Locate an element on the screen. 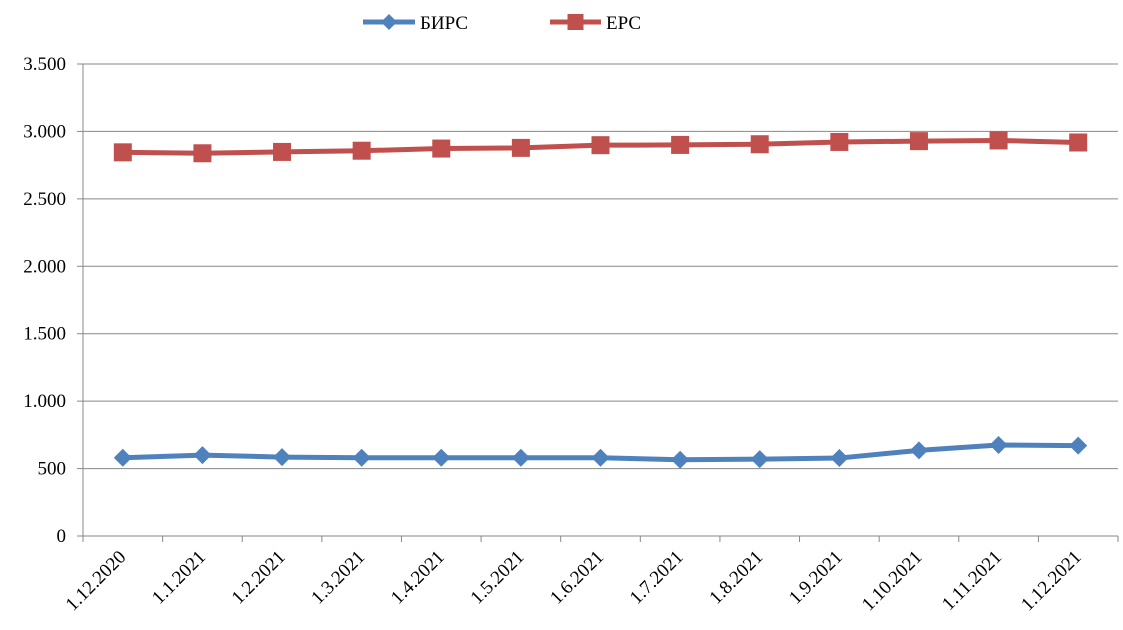  y-tick-label: 3.500 is located at coordinates (44, 64).